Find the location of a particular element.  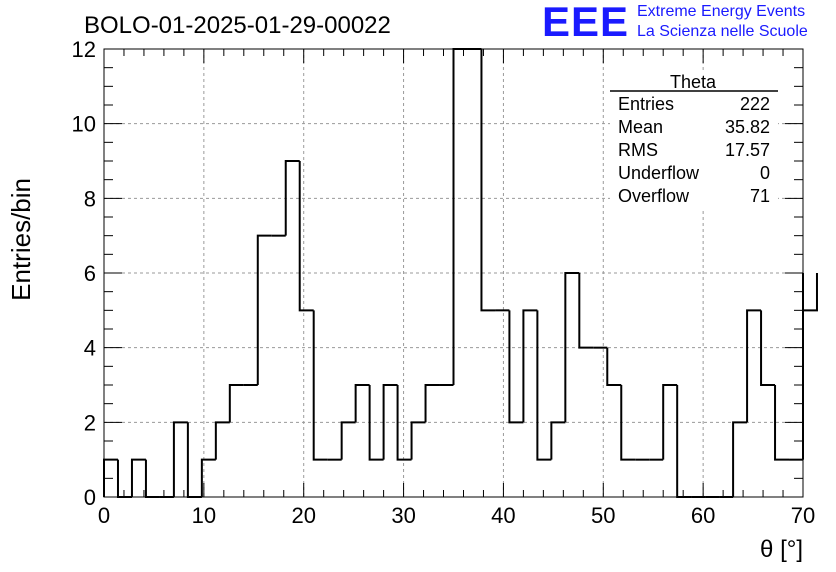

org-line-2: La Scienza nelle Scuole is located at coordinates (722, 31).